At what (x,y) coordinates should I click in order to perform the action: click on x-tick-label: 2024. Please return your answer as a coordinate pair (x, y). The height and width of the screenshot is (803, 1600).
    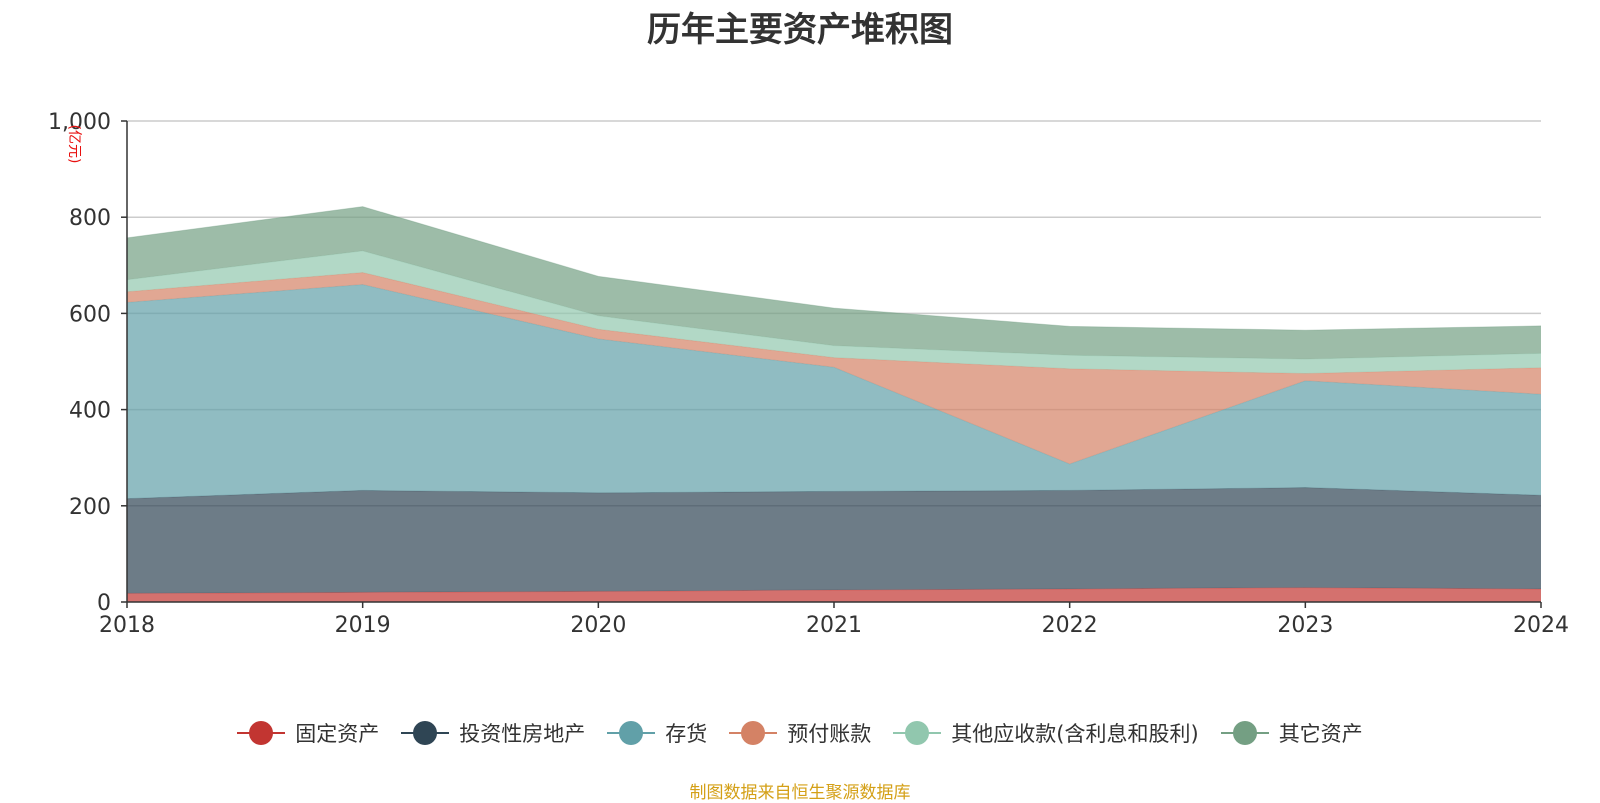
    Looking at the image, I should click on (1541, 625).